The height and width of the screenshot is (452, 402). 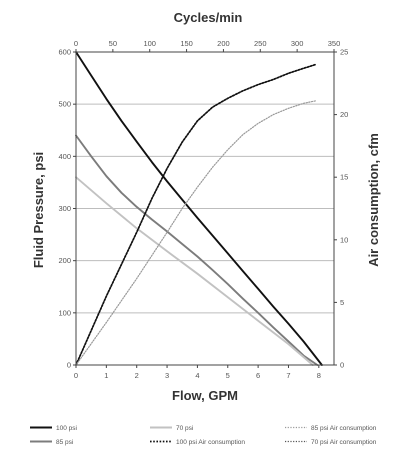 I want to click on right-y-tick-label: 20, so click(x=344, y=114).